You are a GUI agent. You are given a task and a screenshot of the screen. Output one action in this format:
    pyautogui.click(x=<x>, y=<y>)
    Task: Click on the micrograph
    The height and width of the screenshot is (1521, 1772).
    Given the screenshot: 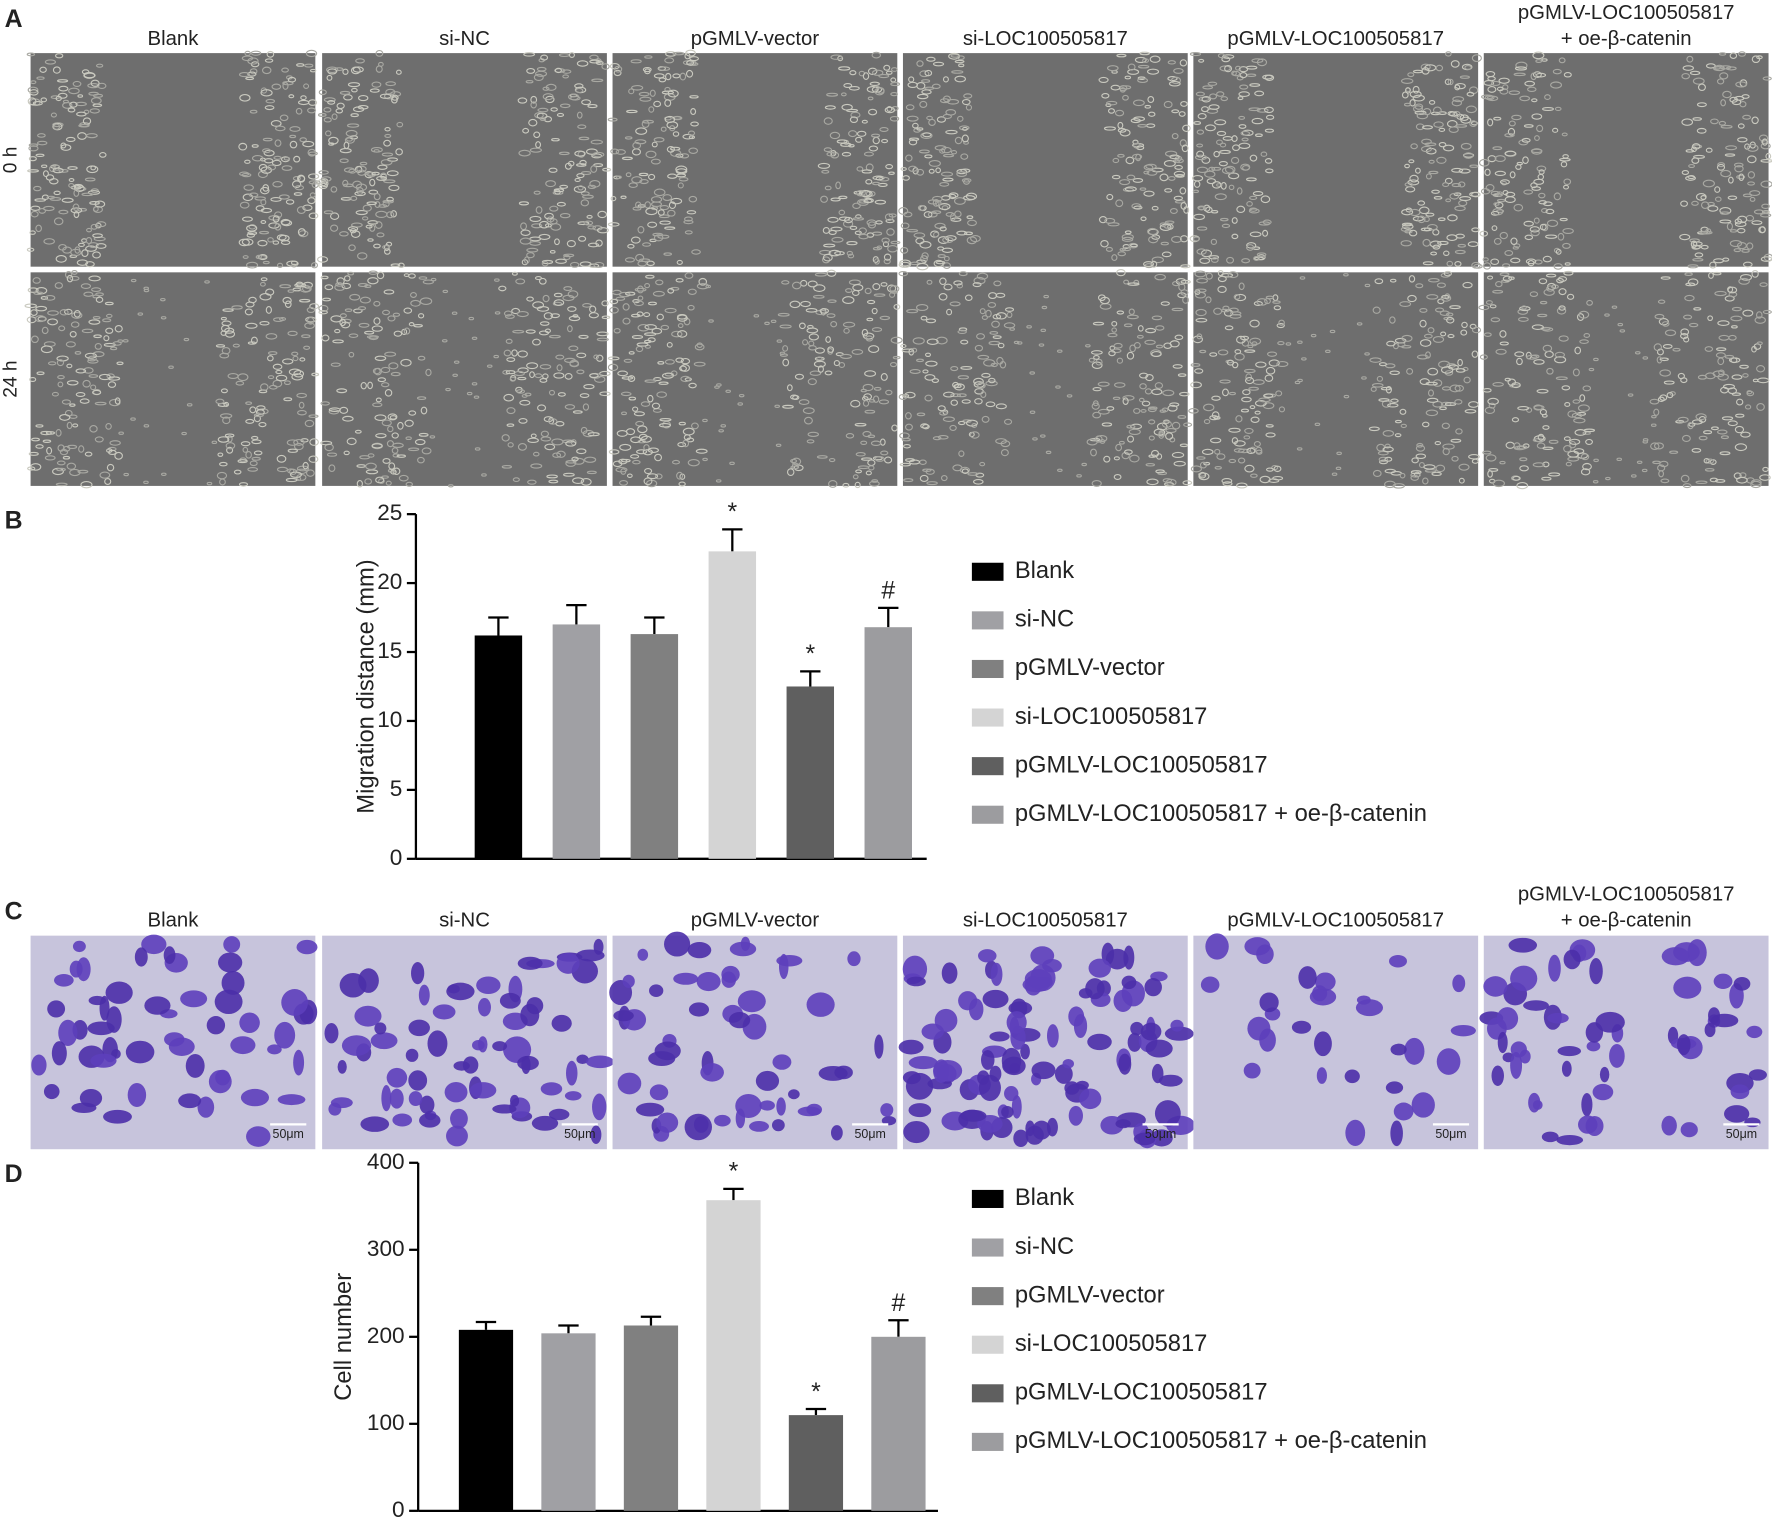 What is the action you would take?
    pyautogui.click(x=1625, y=160)
    